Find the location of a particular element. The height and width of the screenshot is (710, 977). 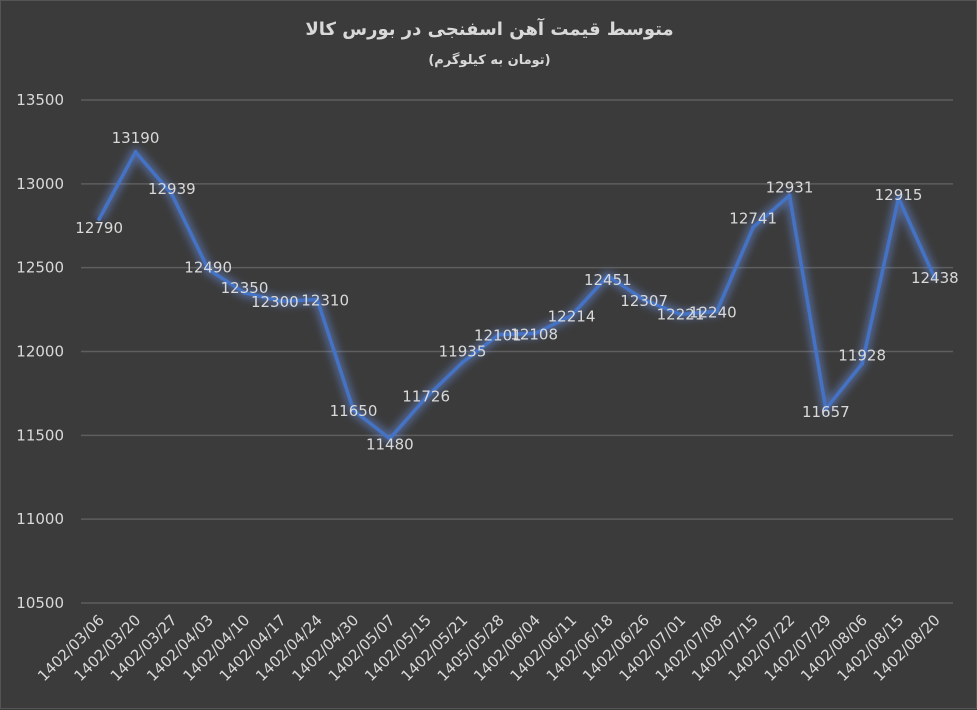

data-label: 12300 is located at coordinates (275, 302).